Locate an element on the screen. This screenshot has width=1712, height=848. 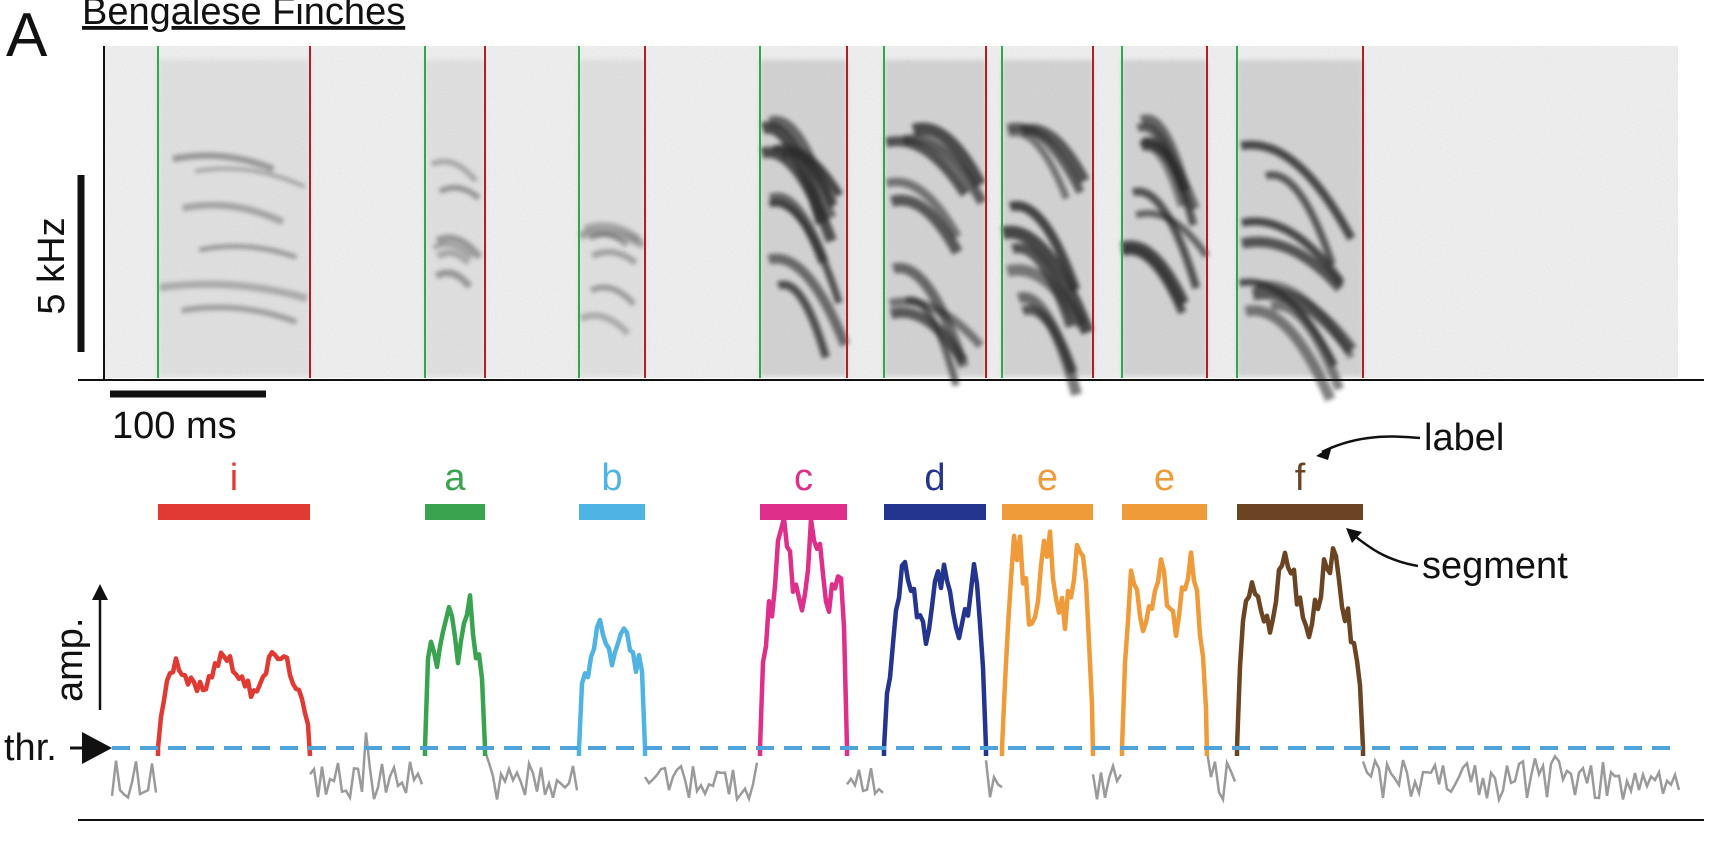
segment-callout-arrow is located at coordinates (1385, 550).